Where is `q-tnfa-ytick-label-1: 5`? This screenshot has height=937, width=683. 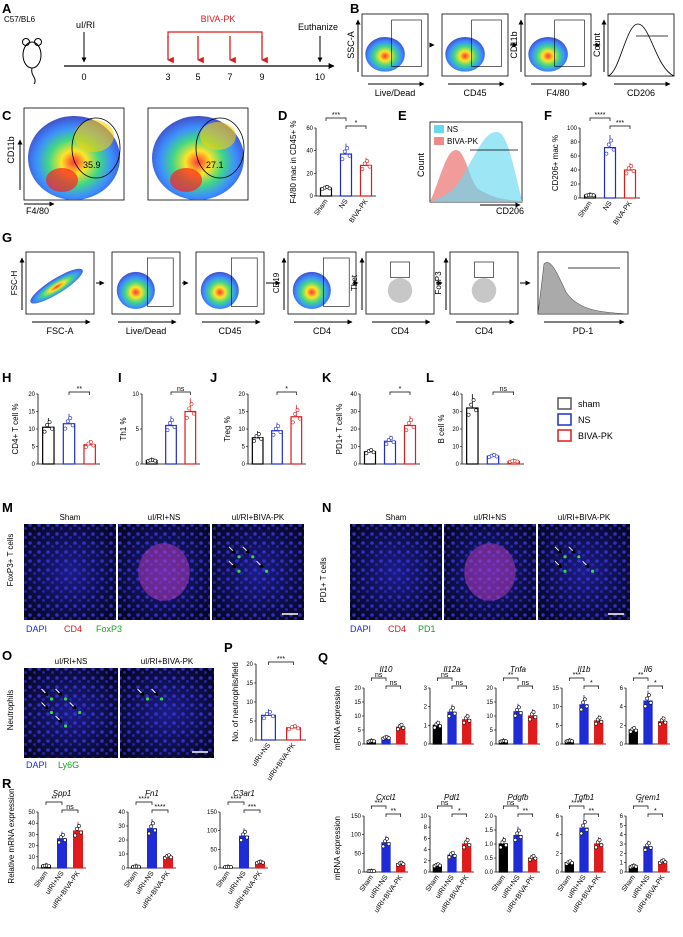
q-tnfa-ytick-label-1: 5 is located at coordinates (492, 731).